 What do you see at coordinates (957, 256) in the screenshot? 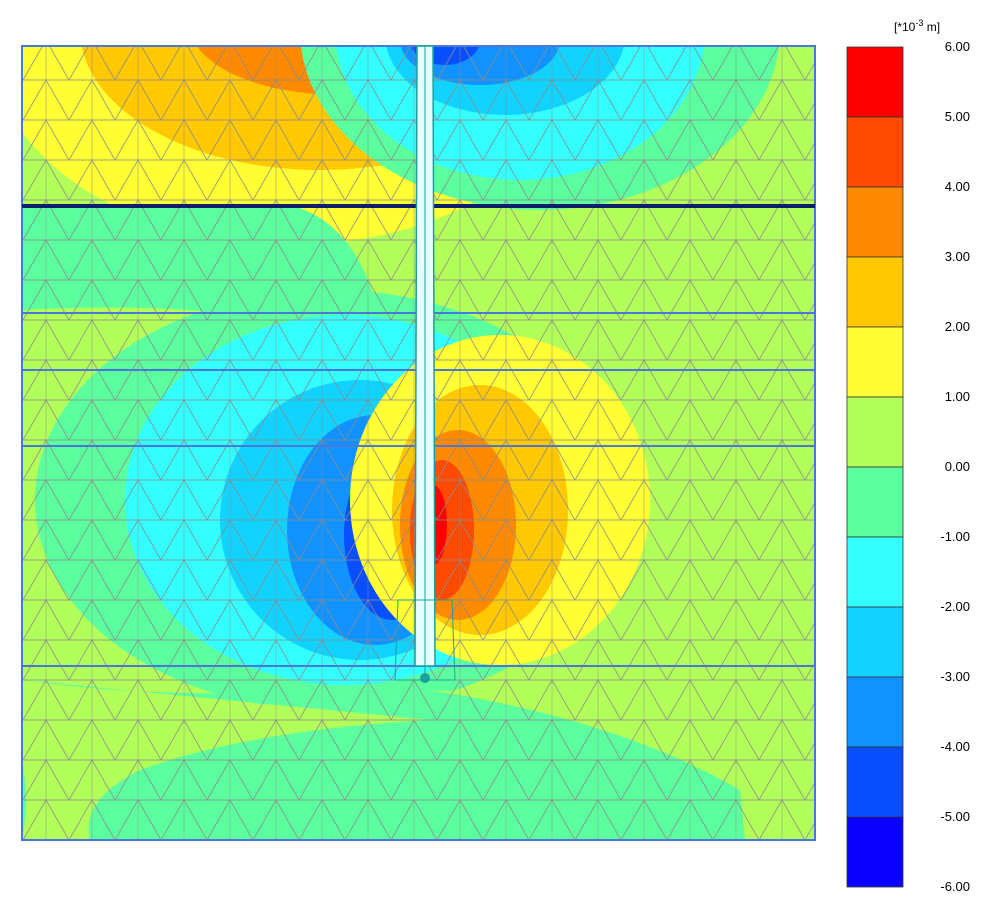
I see `legend-tick-label: 3.00` at bounding box center [957, 256].